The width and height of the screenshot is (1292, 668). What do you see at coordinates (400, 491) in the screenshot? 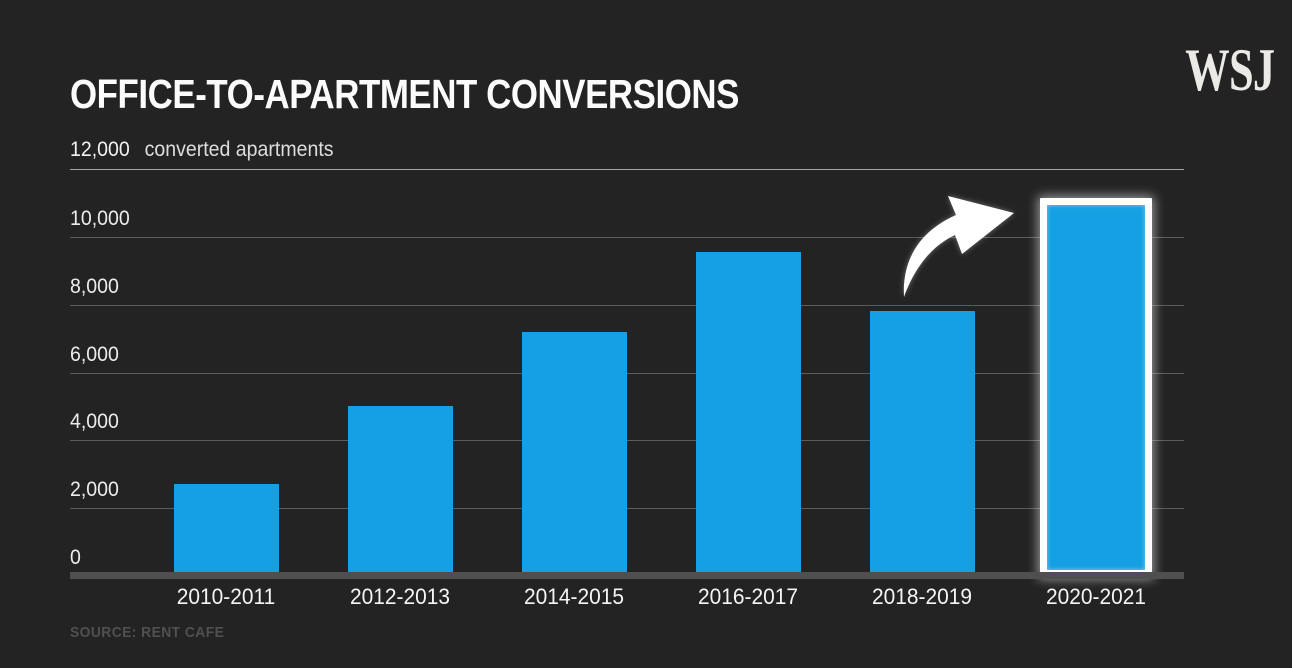
I see `bar-2012-2013` at bounding box center [400, 491].